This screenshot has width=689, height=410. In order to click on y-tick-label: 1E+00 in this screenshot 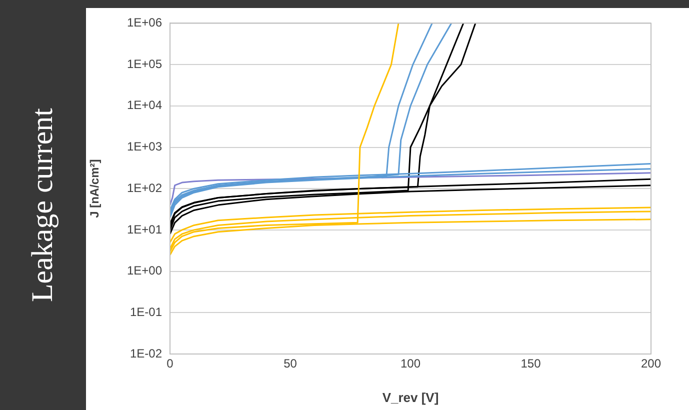, I will do `click(144, 271)`.